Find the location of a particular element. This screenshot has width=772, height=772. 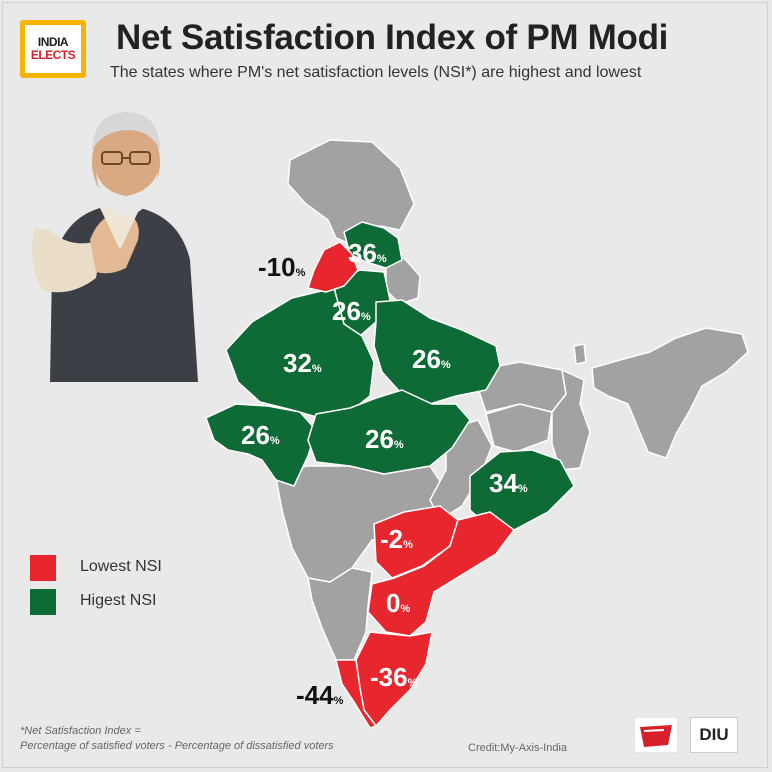

nsi-label-kerala: -44% is located at coordinates (320, 695).